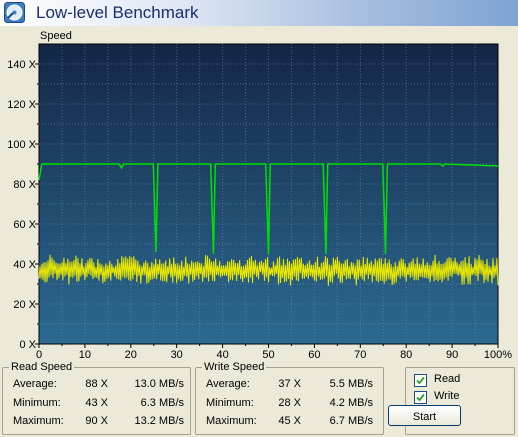 Image resolution: width=518 pixels, height=437 pixels. Describe the element at coordinates (159, 384) in the screenshot. I see `read-average-mbs: 13.0 MB/s` at that location.